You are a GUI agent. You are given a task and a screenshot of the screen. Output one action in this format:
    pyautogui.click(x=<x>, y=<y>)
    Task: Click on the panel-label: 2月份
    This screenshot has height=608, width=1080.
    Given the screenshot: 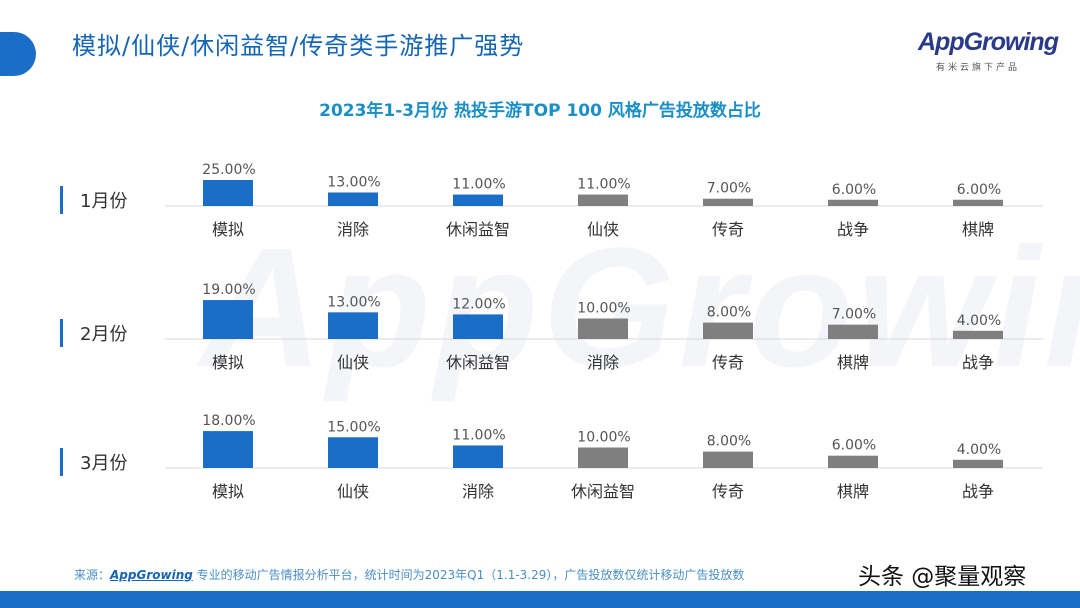 What is the action you would take?
    pyautogui.click(x=103, y=334)
    